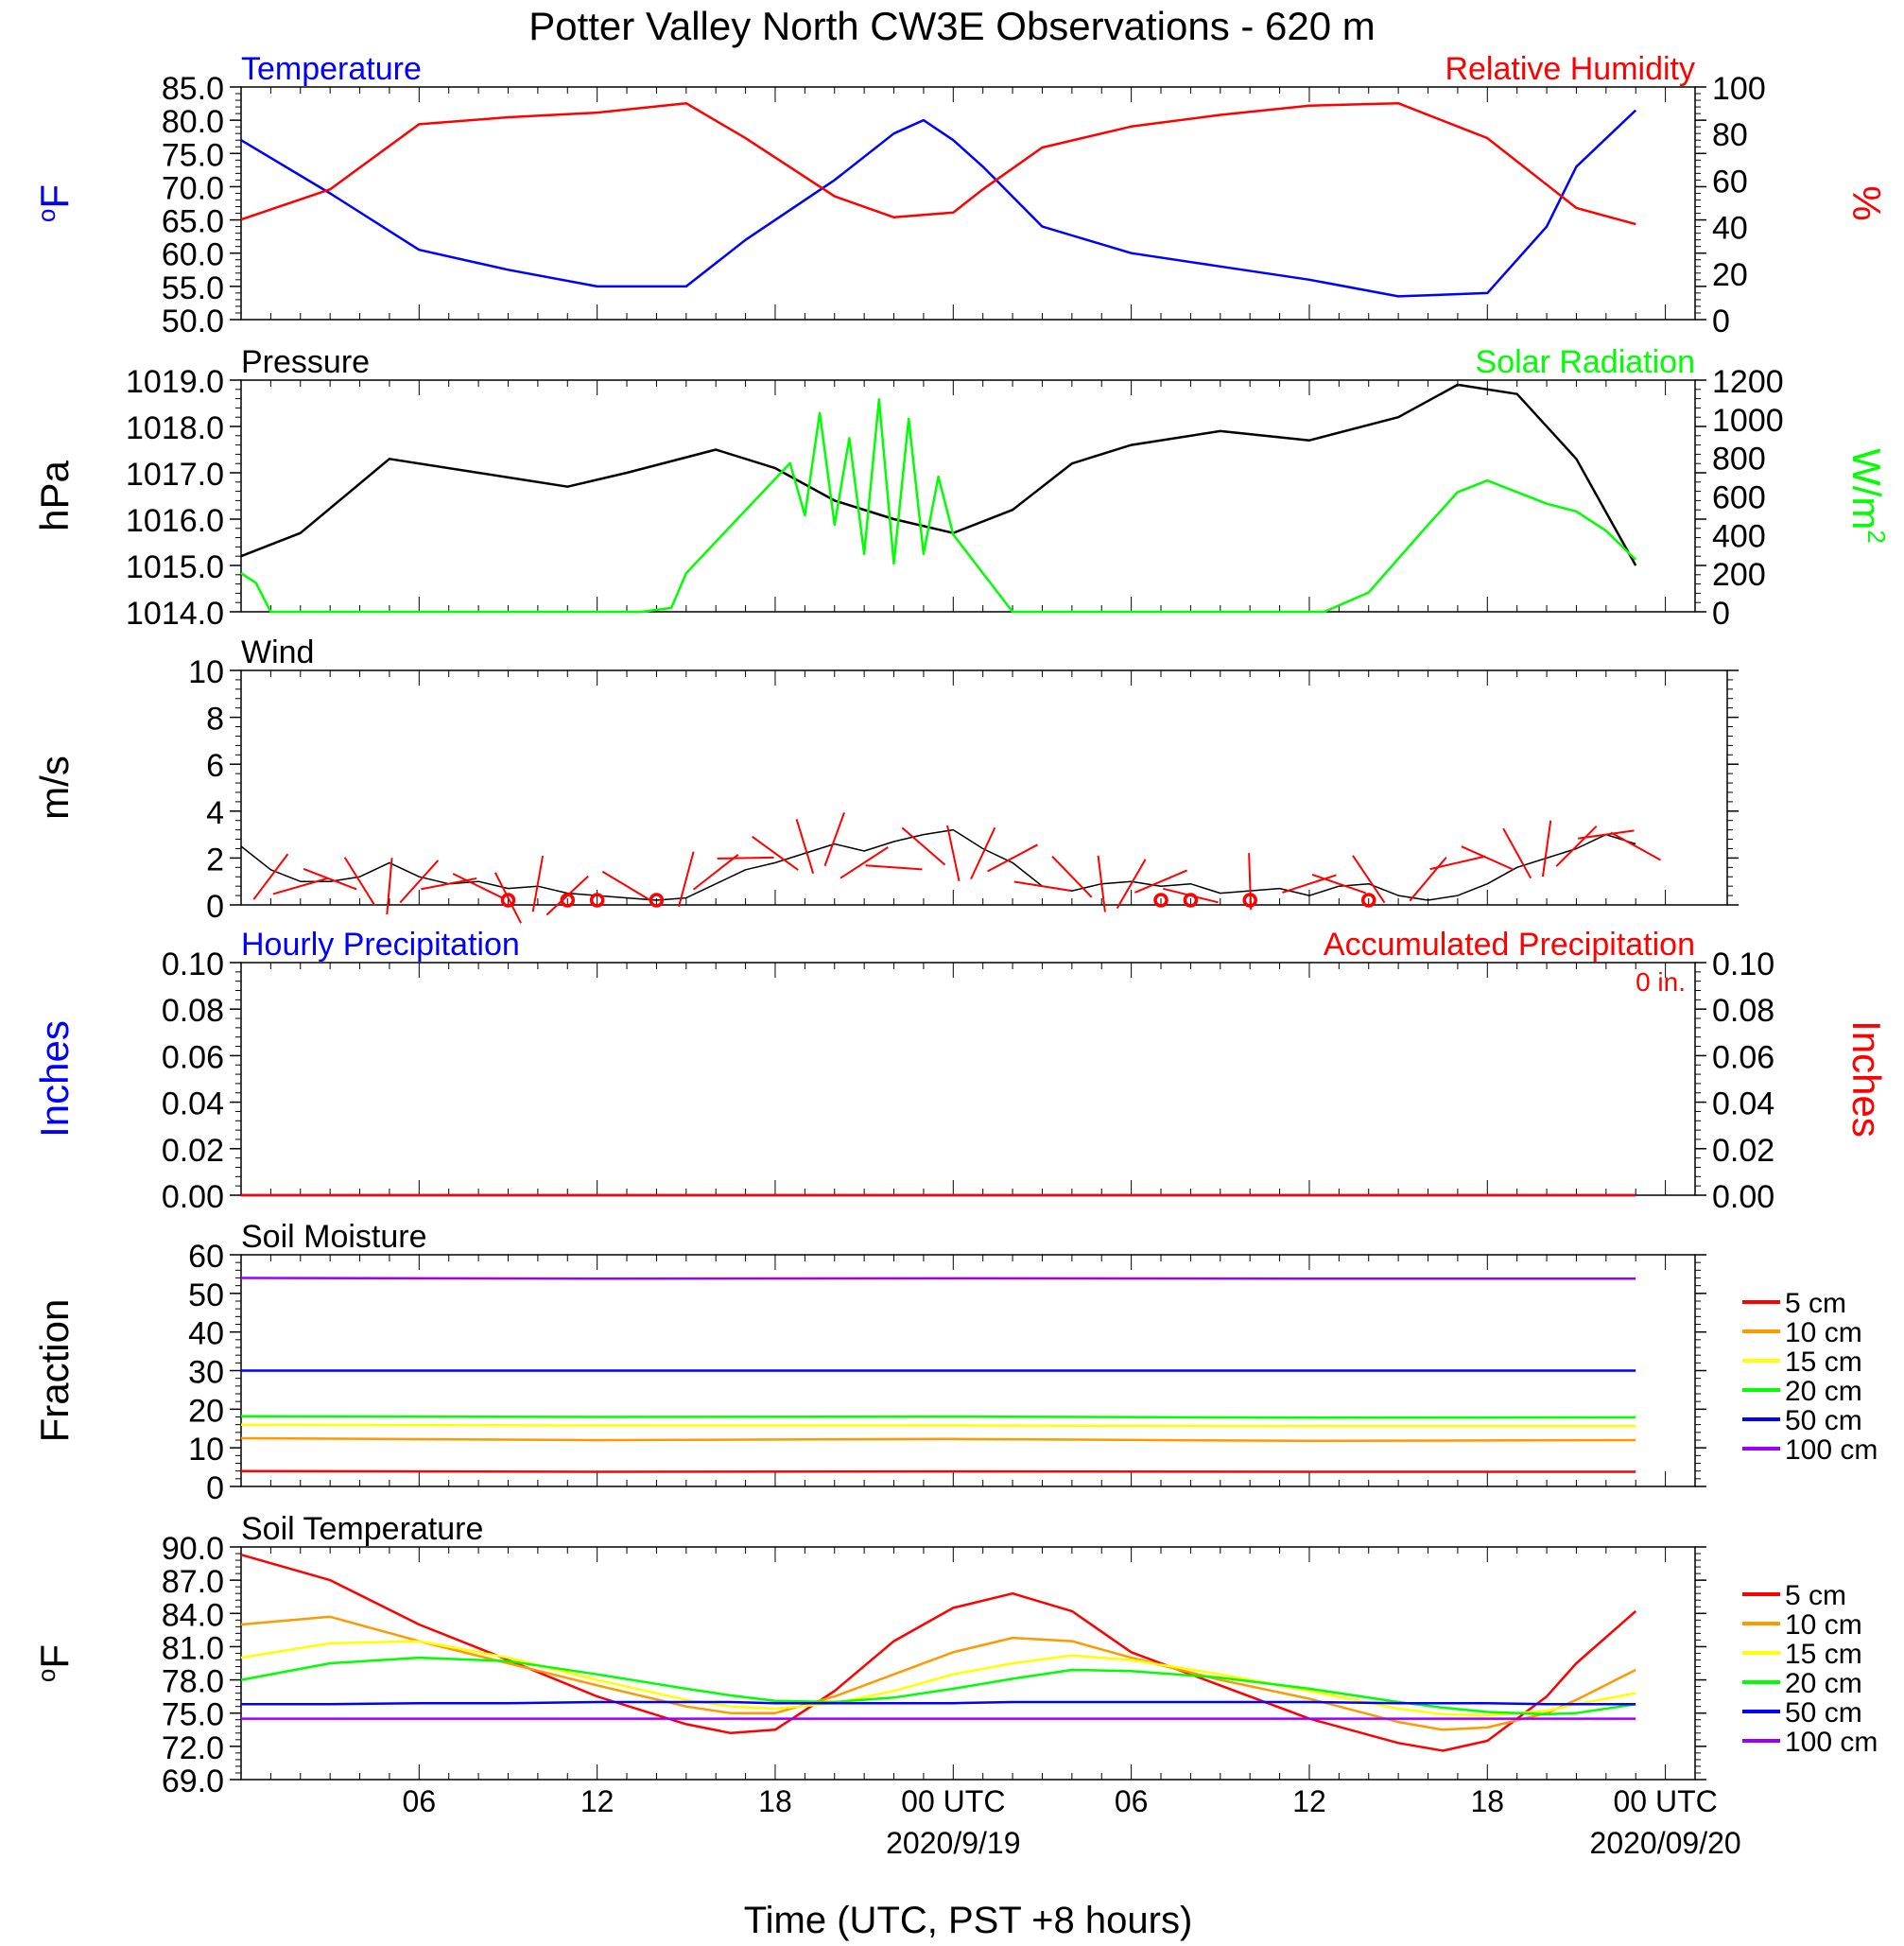  I want to click on right-tick-label: 0.04, so click(1743, 1104).